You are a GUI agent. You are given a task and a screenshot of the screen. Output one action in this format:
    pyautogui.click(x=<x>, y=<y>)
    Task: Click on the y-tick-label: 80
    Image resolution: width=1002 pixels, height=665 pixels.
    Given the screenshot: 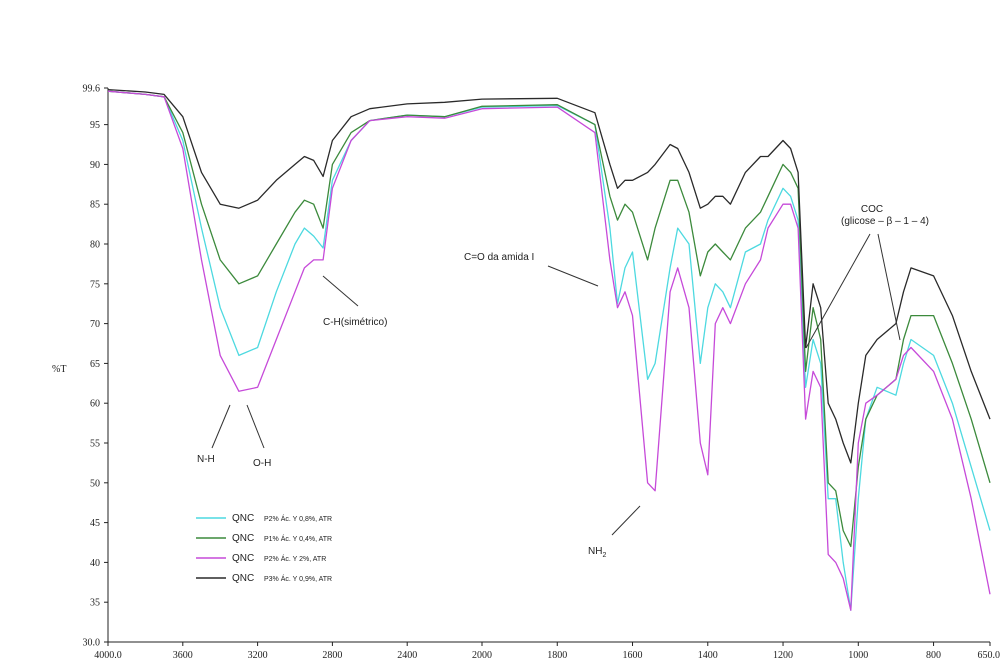 What is the action you would take?
    pyautogui.click(x=95, y=245)
    